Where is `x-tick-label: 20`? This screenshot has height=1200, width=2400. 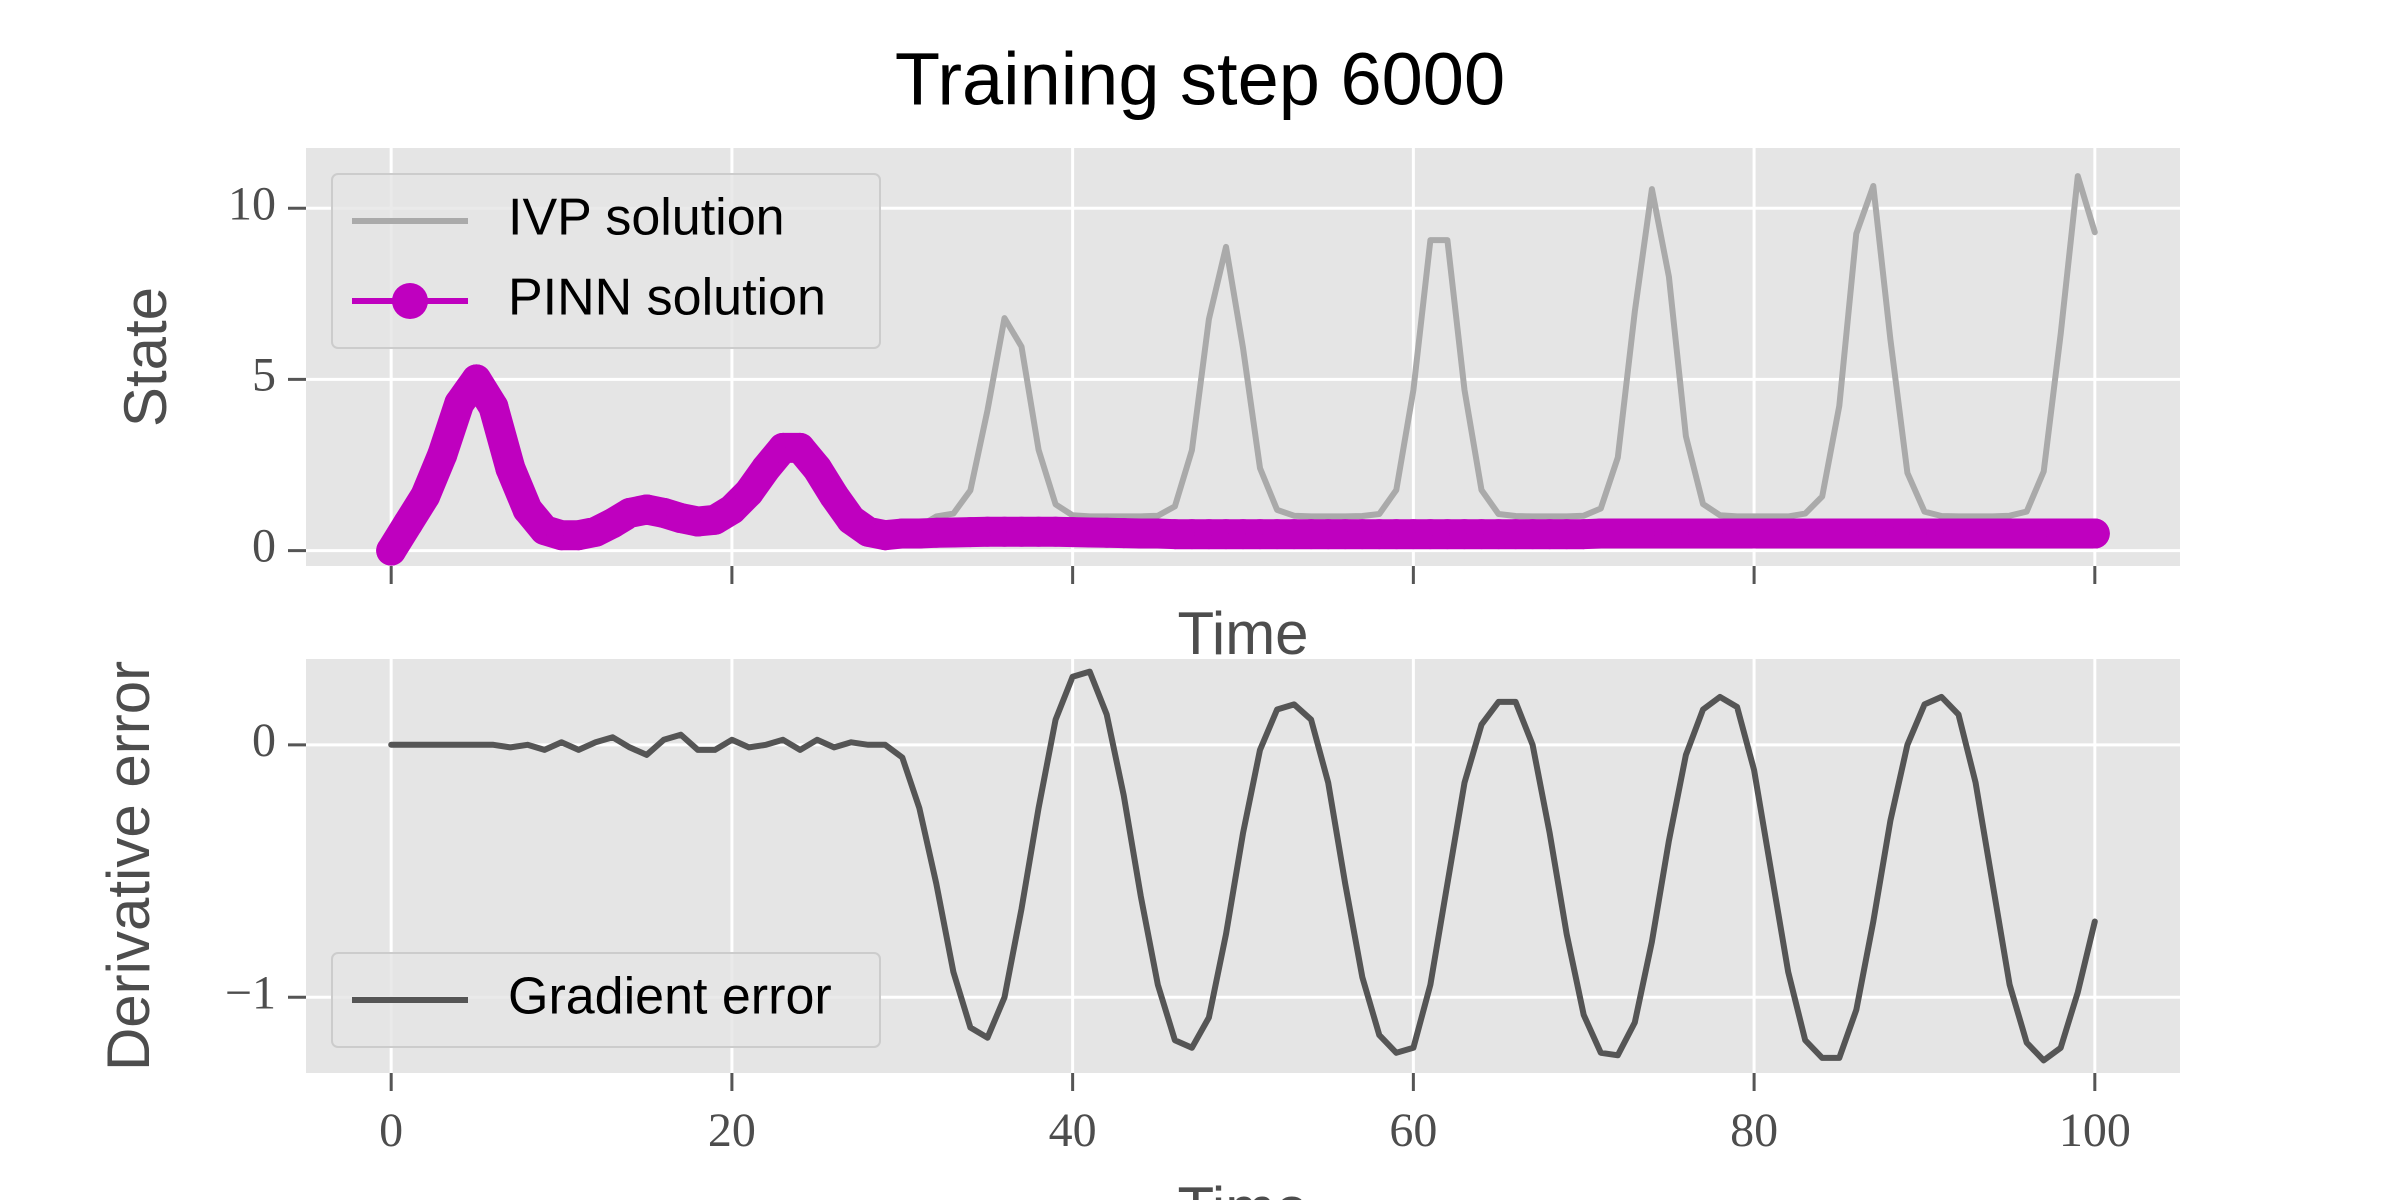 x-tick-label: 20 is located at coordinates (732, 1130).